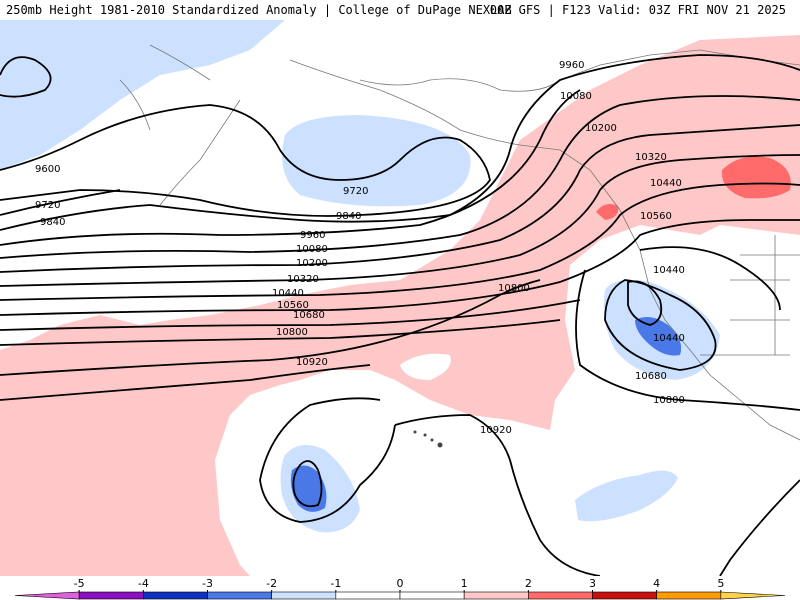  Describe the element at coordinates (335, 583) in the screenshot. I see `colorbar-tick-label: -1` at that location.